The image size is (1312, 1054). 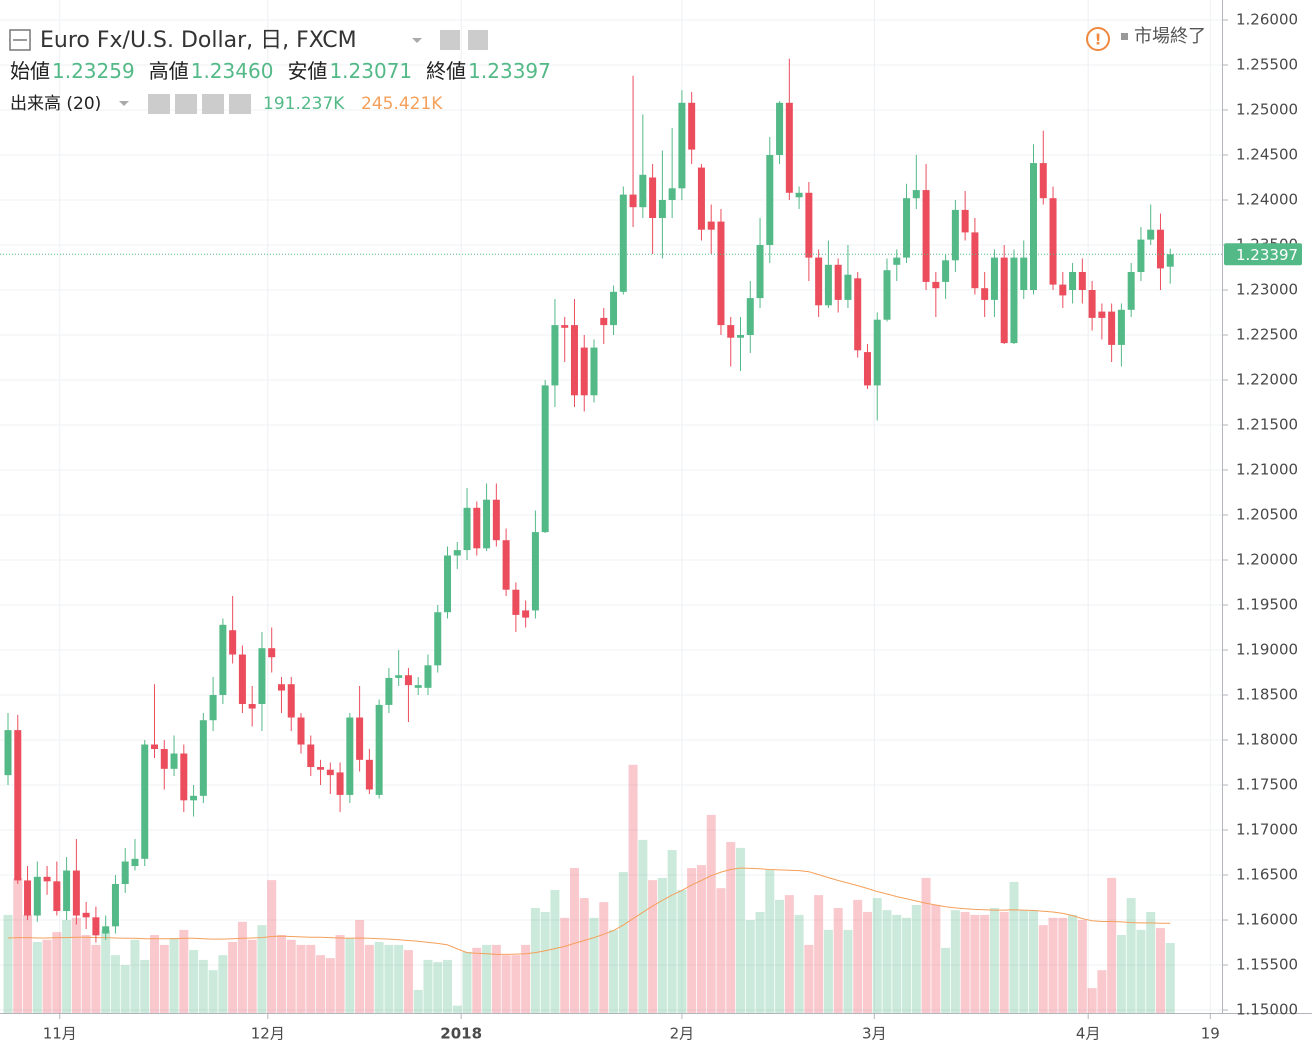 I want to click on add-icon, so click(x=213, y=104).